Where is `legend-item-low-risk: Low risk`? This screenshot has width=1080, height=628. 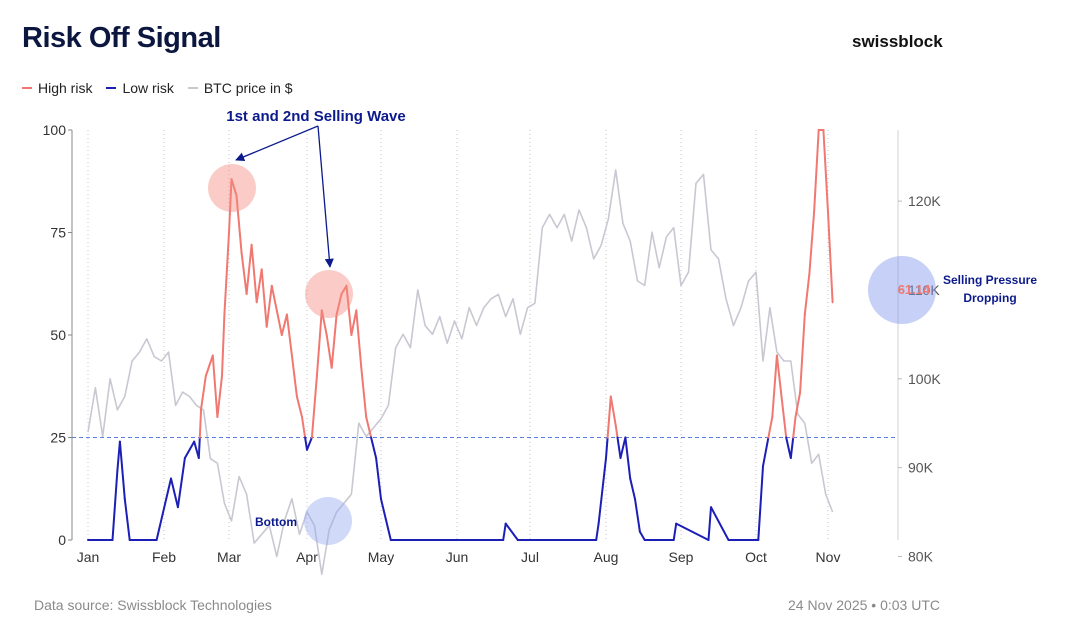 legend-item-low-risk: Low risk is located at coordinates (140, 88).